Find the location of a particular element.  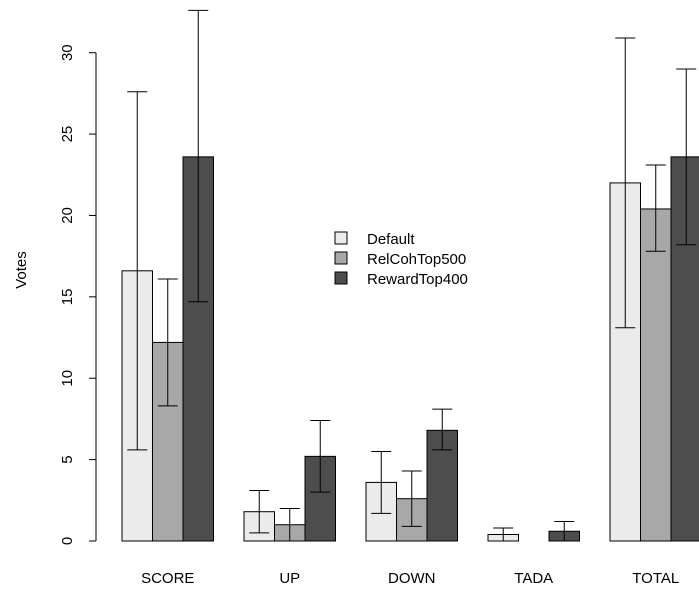

y-tick-label: 5 is located at coordinates (67, 459).